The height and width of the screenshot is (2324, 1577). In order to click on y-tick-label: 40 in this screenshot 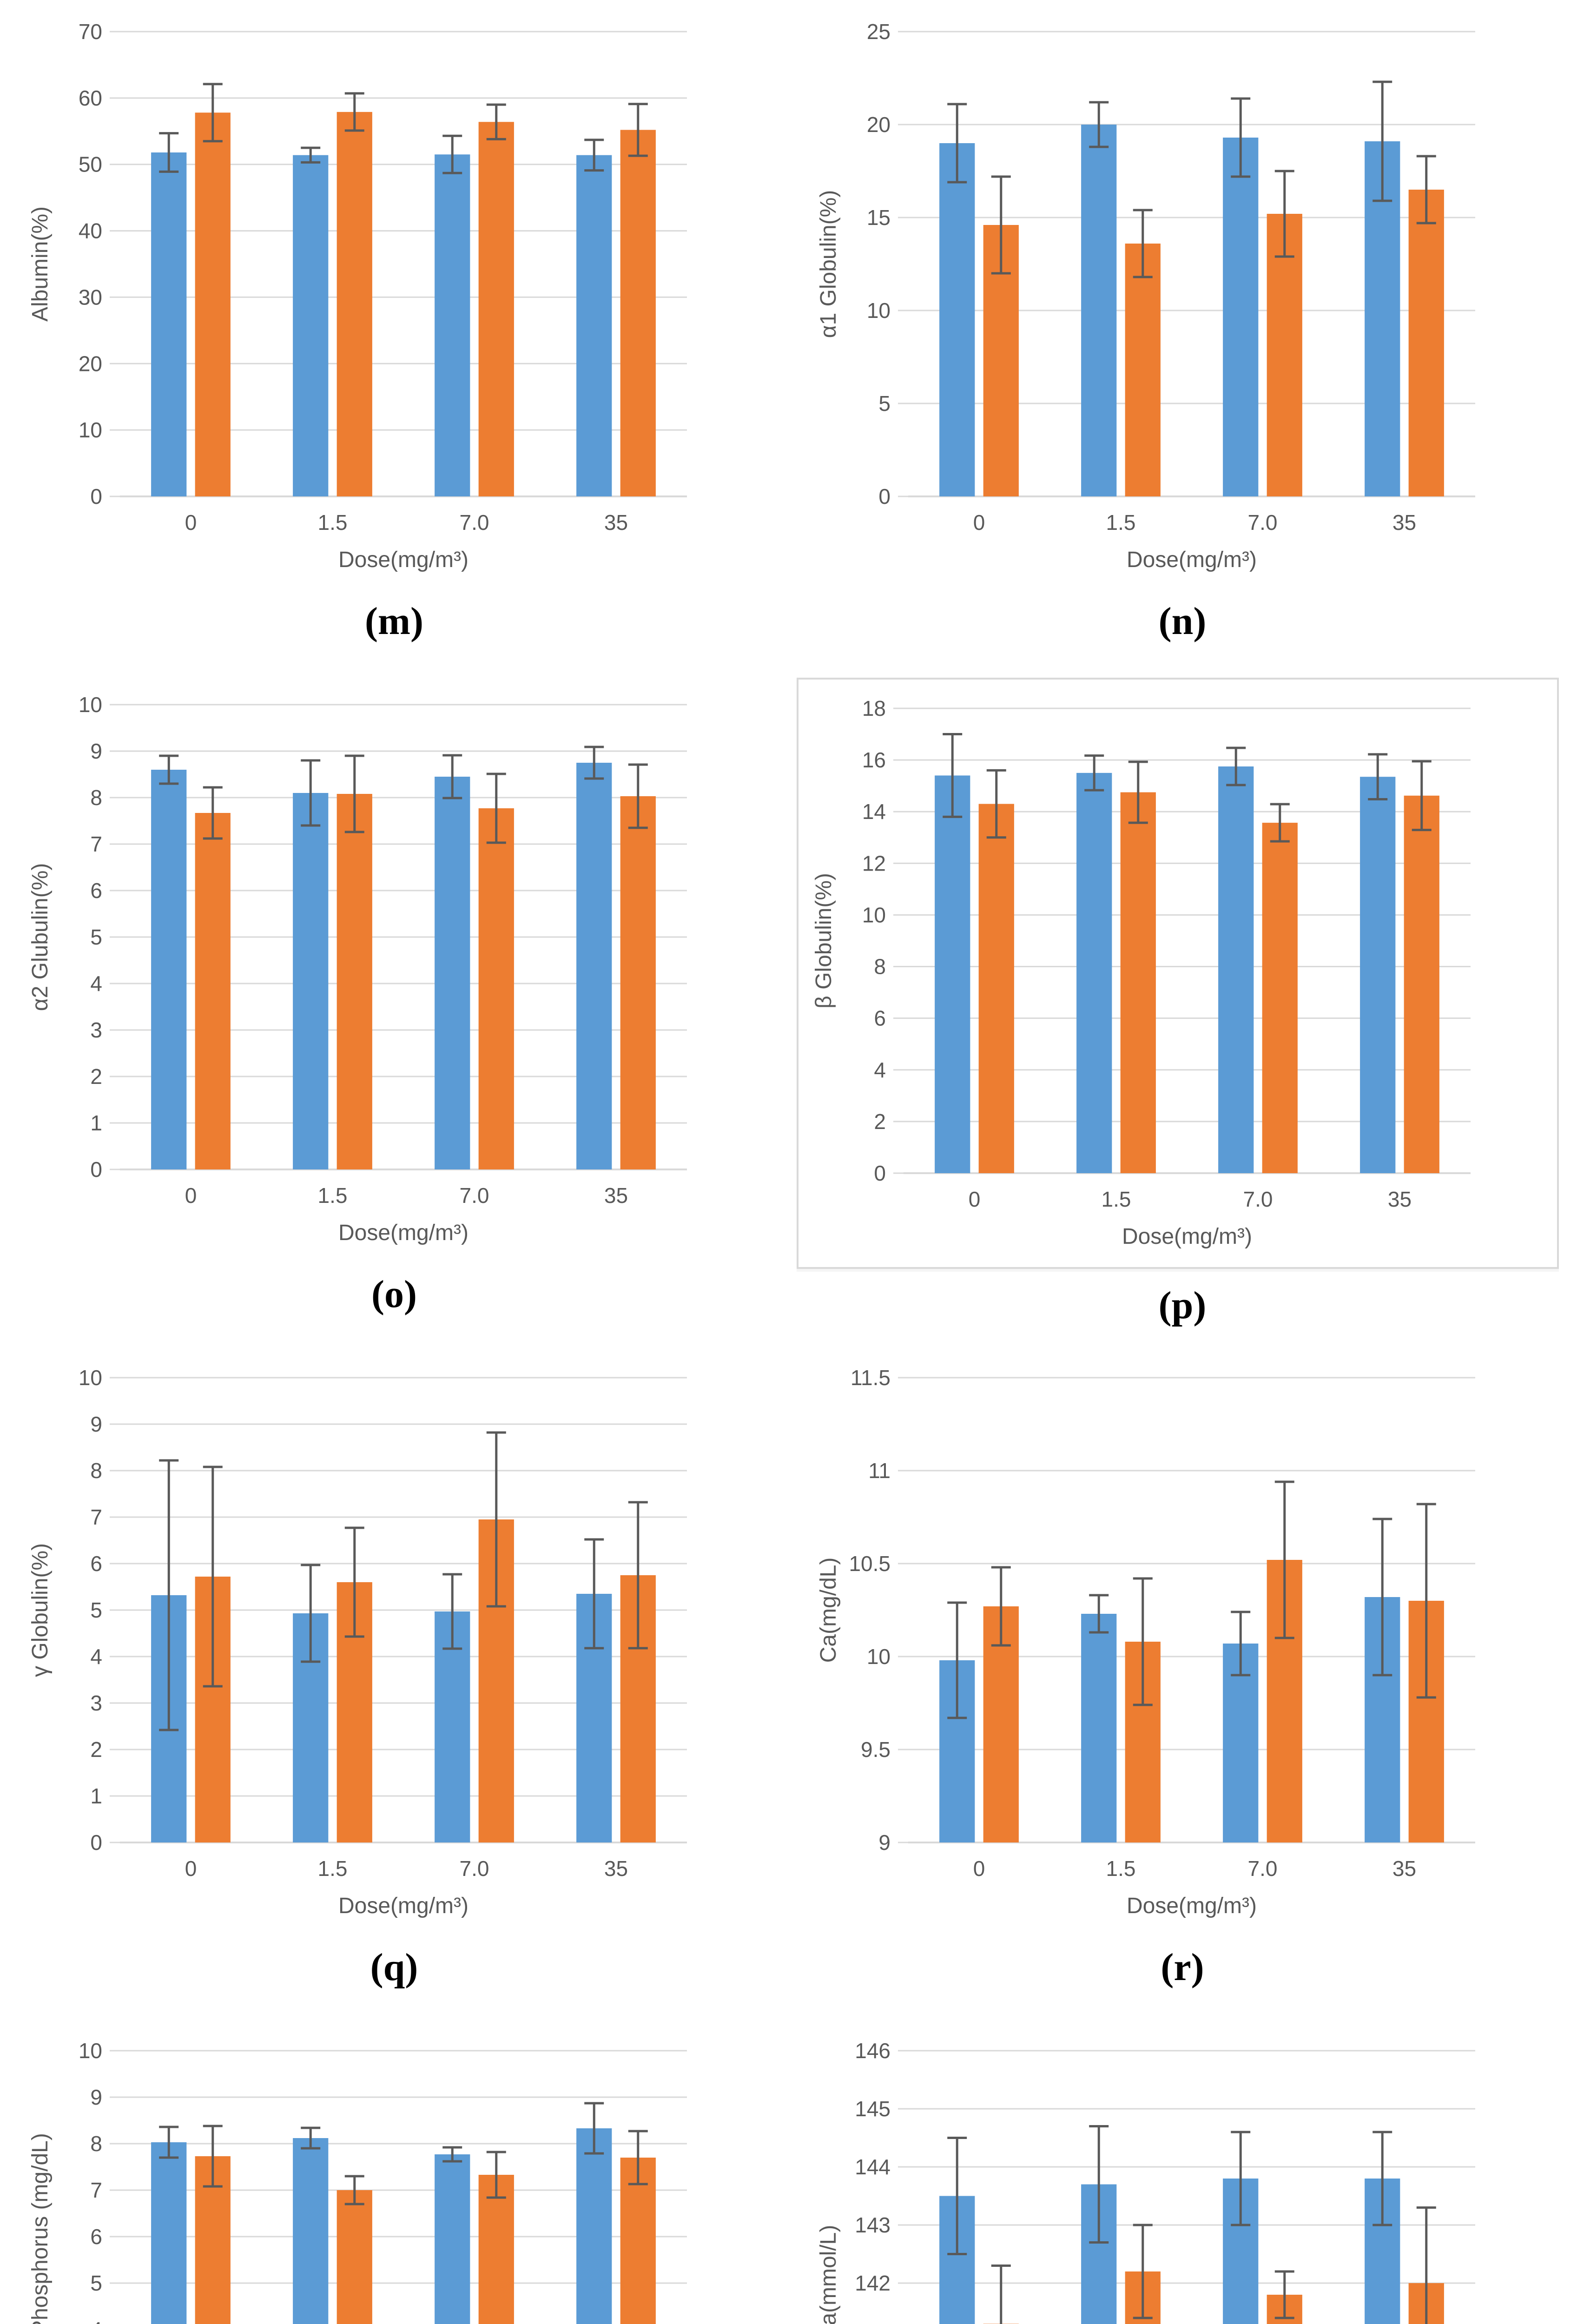, I will do `click(90, 231)`.